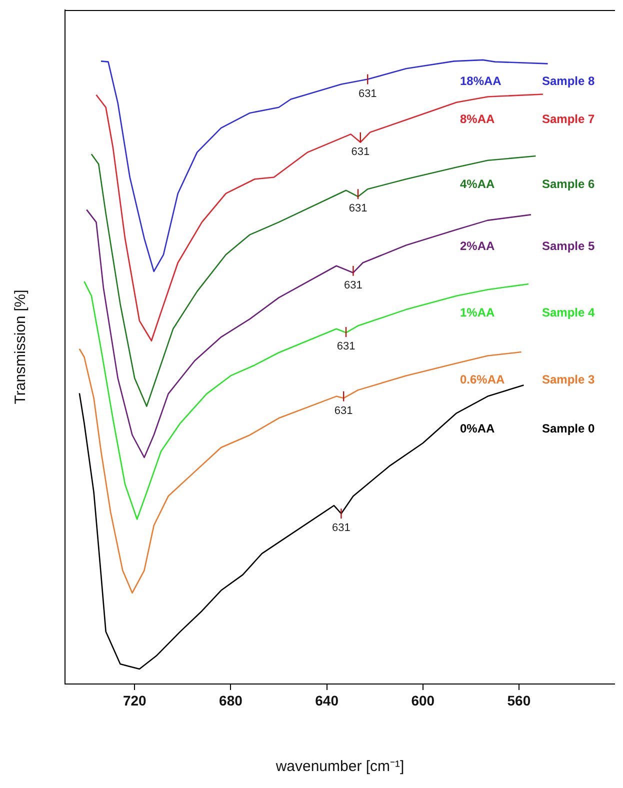 The height and width of the screenshot is (788, 623). What do you see at coordinates (134, 700) in the screenshot?
I see `x-tick-label: 720` at bounding box center [134, 700].